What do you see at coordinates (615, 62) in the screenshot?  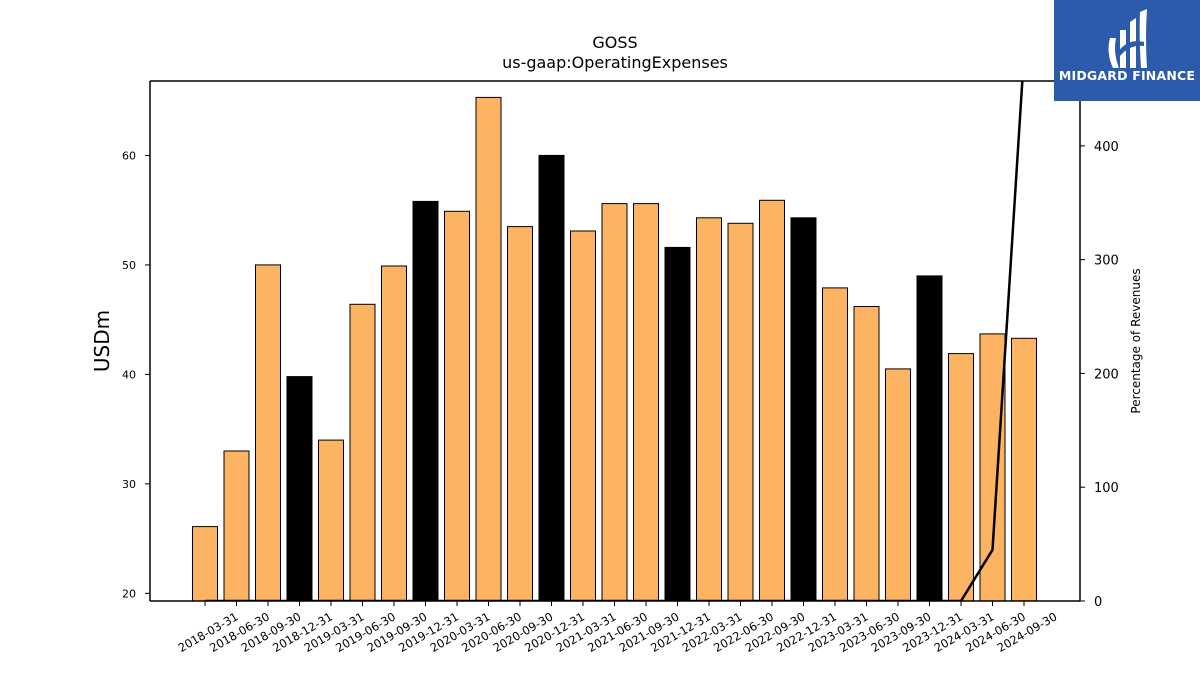 I see `chart-subtitle: us-gaap:OperatingExpenses` at bounding box center [615, 62].